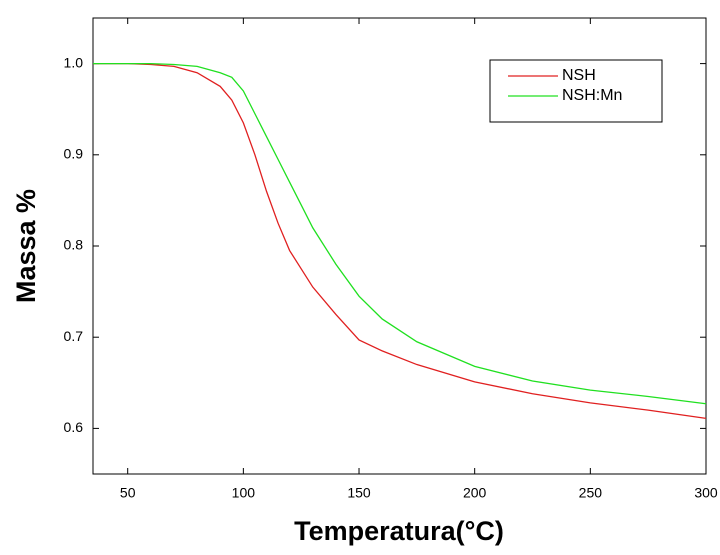  I want to click on x-tick-label: 250, so click(591, 493).